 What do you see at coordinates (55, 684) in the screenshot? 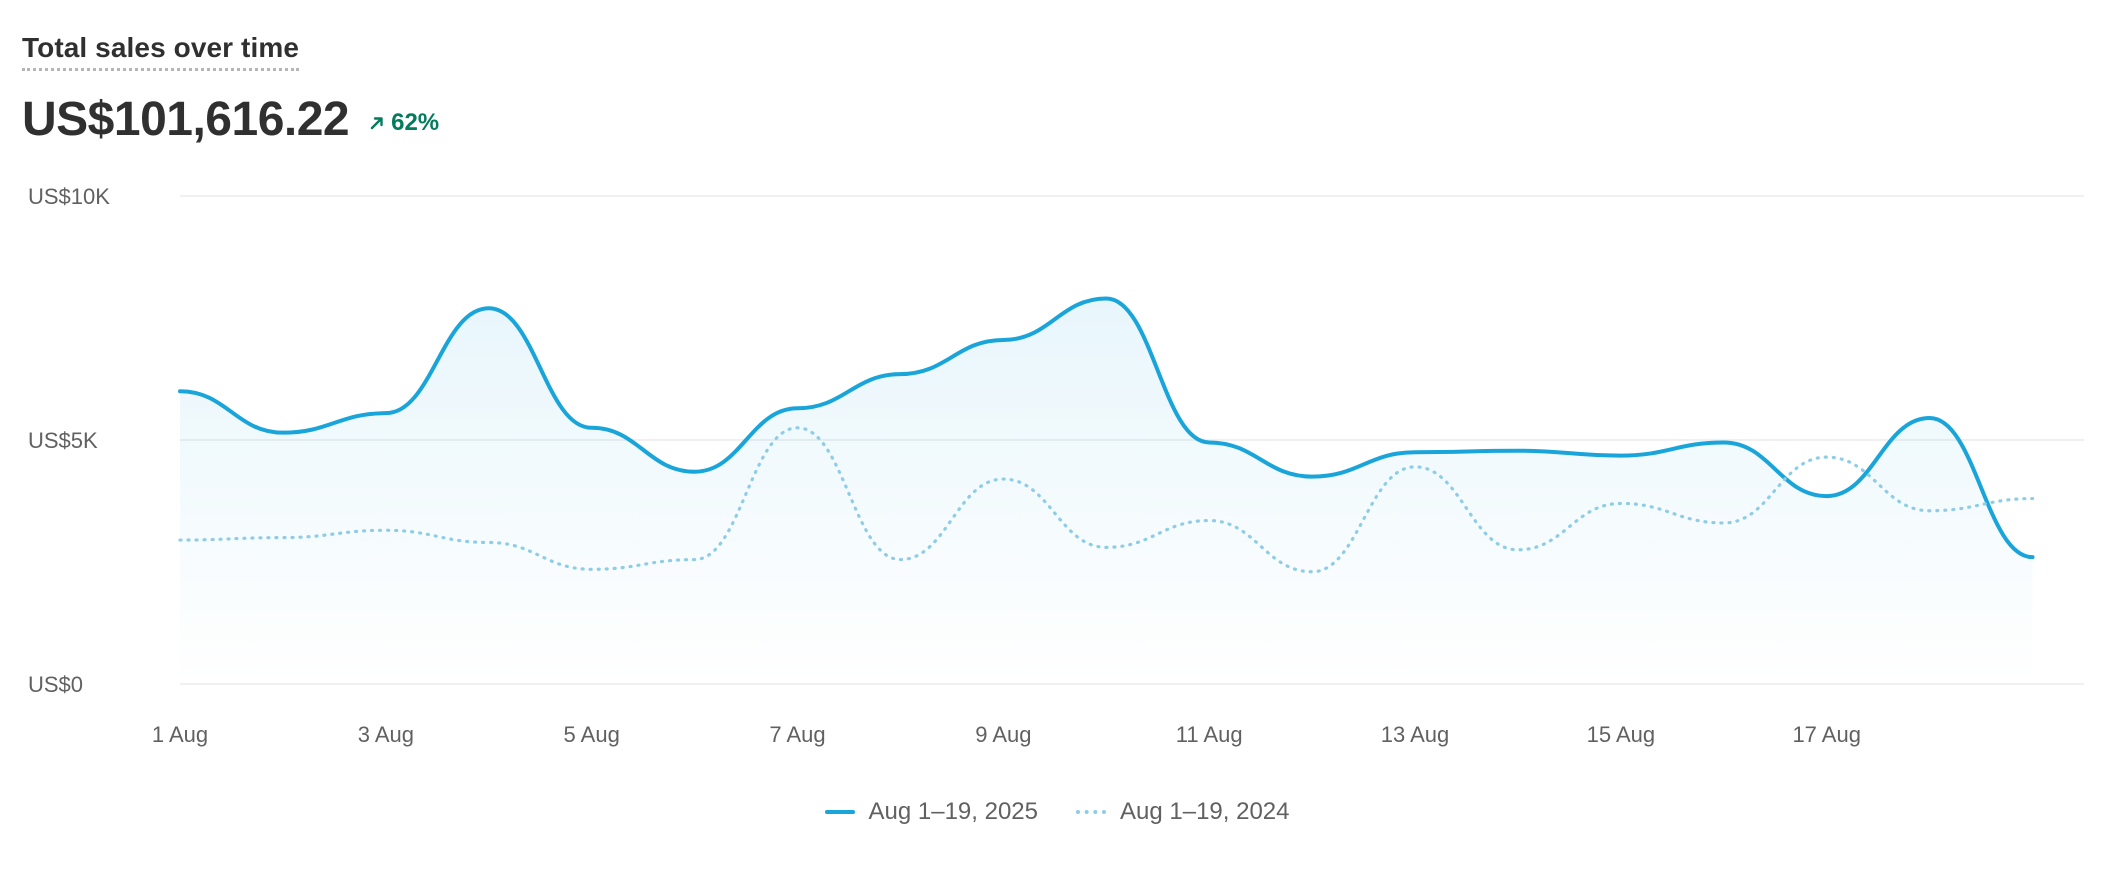
I see `y-tick-label: US$0` at bounding box center [55, 684].